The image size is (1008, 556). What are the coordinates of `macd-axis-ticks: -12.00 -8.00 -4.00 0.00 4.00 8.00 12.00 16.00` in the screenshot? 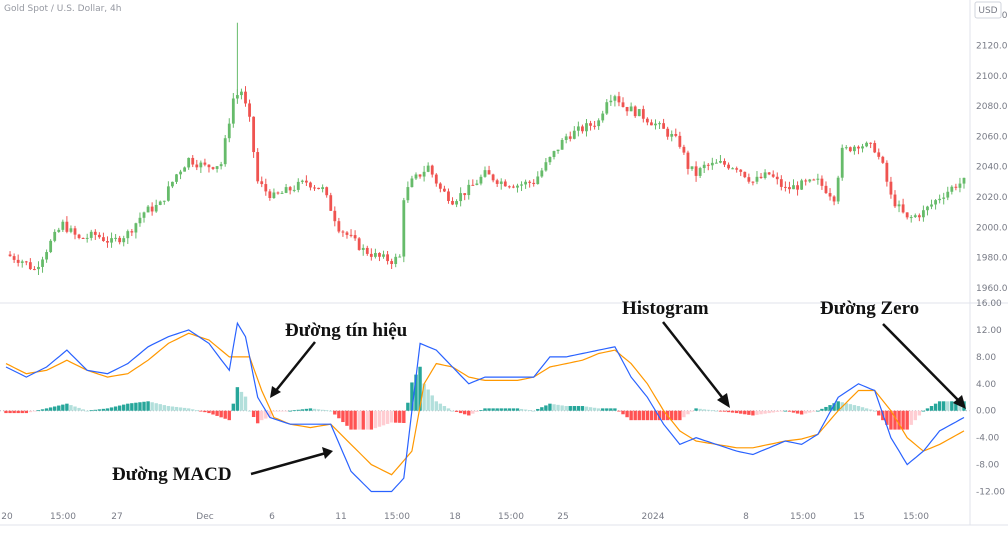 It's located at (990, 398).